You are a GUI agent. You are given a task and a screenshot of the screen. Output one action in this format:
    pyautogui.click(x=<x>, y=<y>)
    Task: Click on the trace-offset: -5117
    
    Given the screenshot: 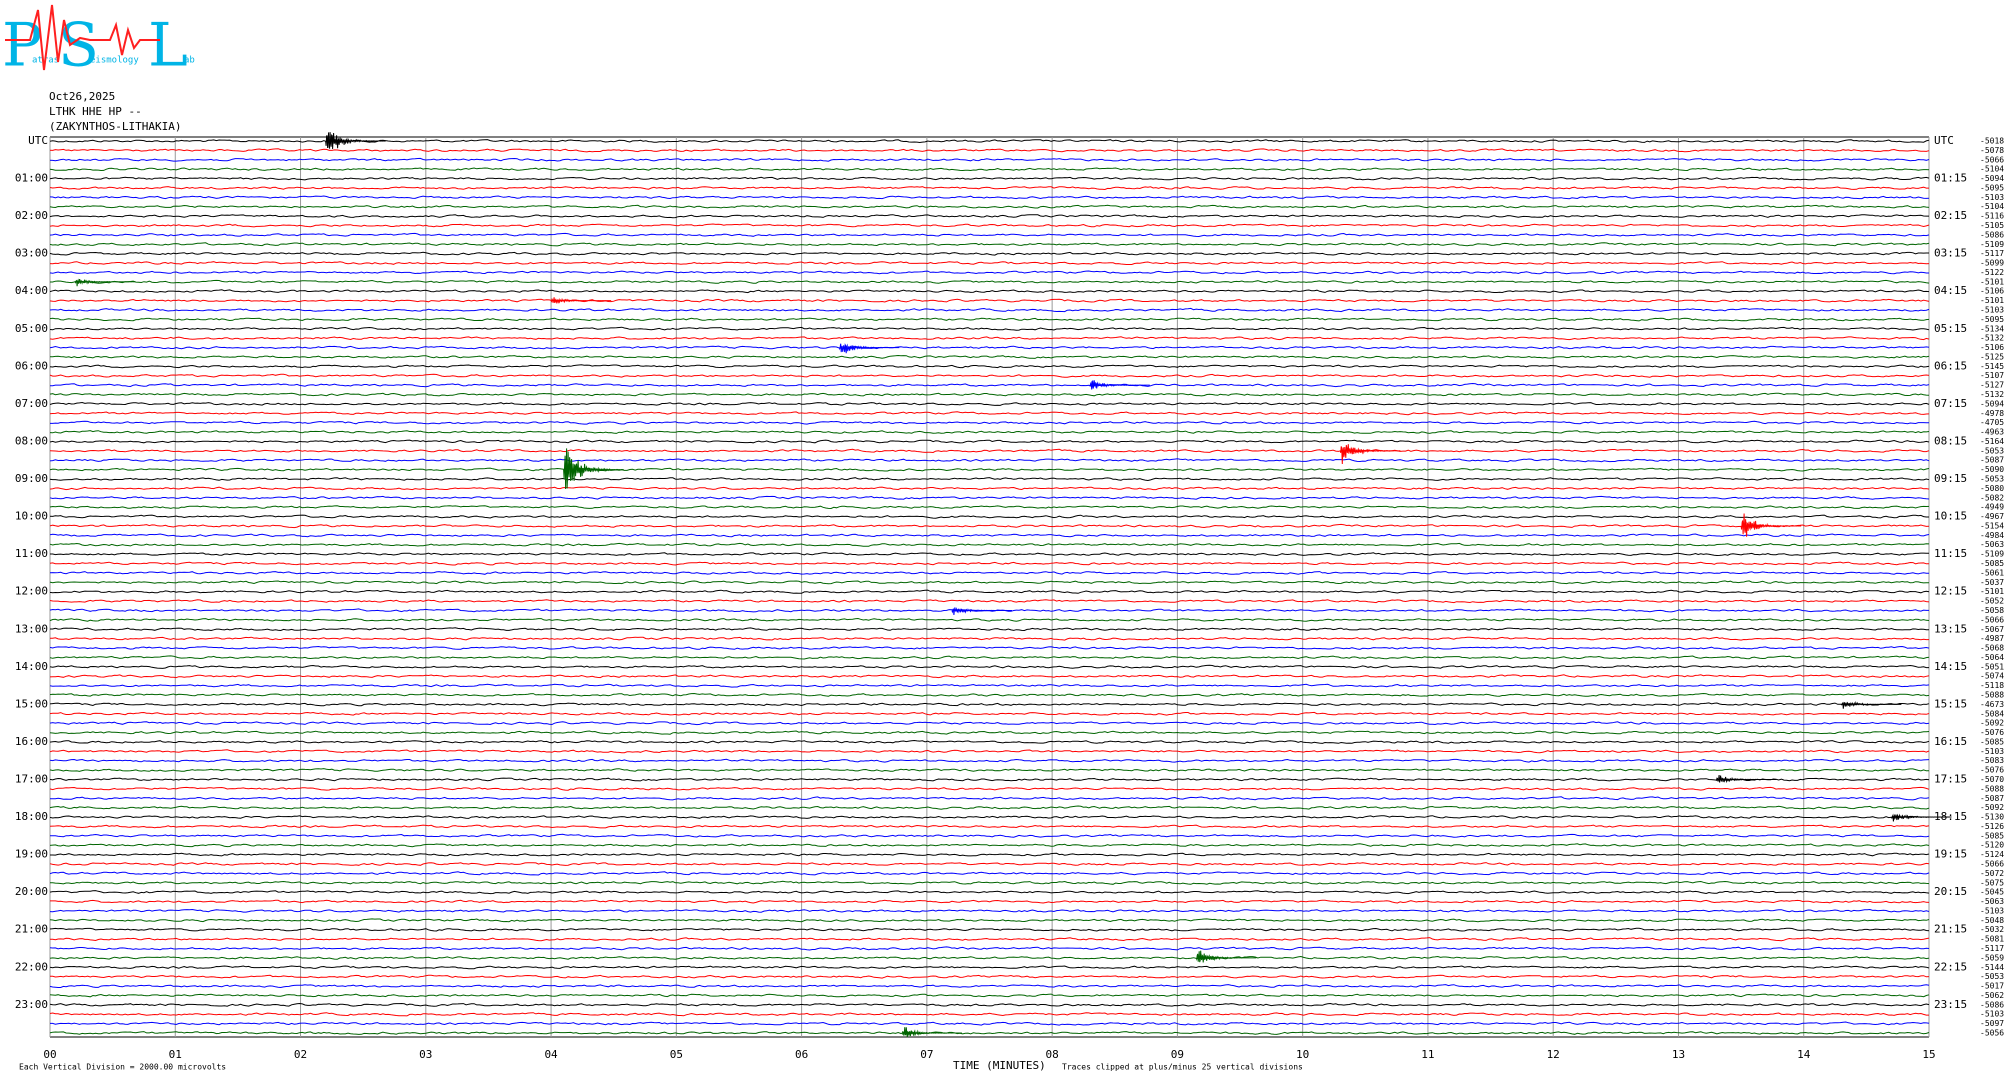 What is the action you would take?
    pyautogui.click(x=1992, y=948)
    